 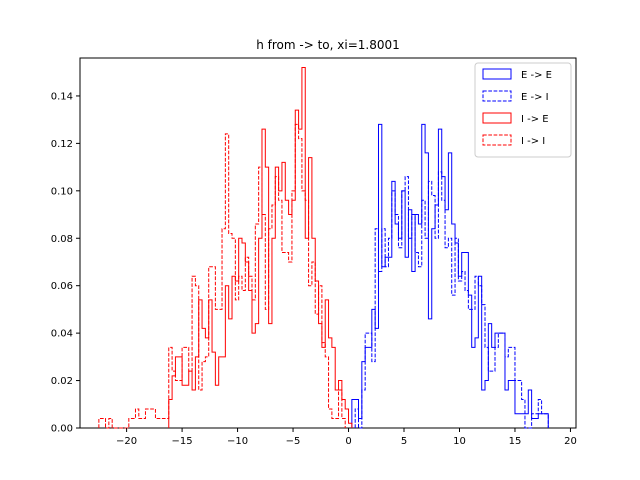 I want to click on y-tick-label: 0.12, so click(x=62, y=144).